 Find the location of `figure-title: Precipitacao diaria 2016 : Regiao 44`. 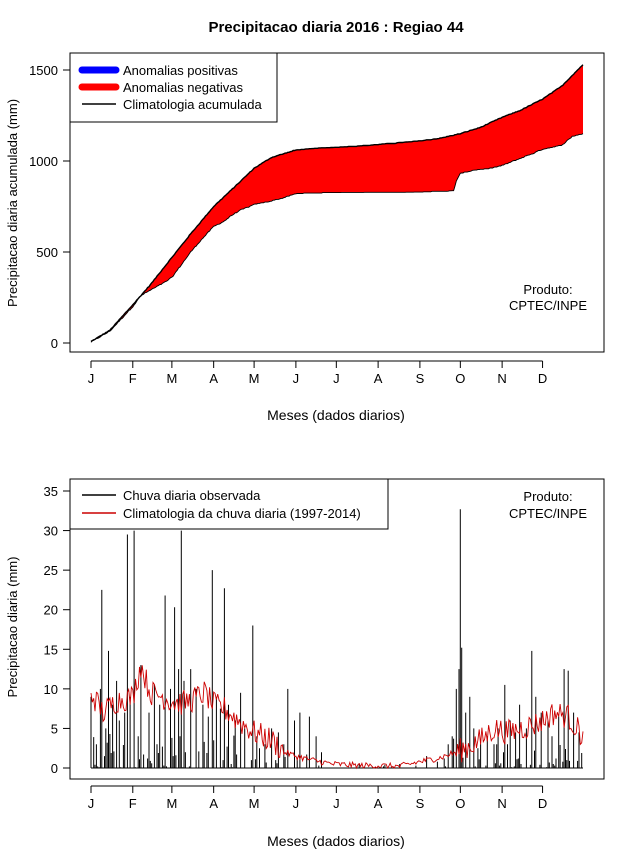

figure-title: Precipitacao diaria 2016 : Regiao 44 is located at coordinates (336, 27).